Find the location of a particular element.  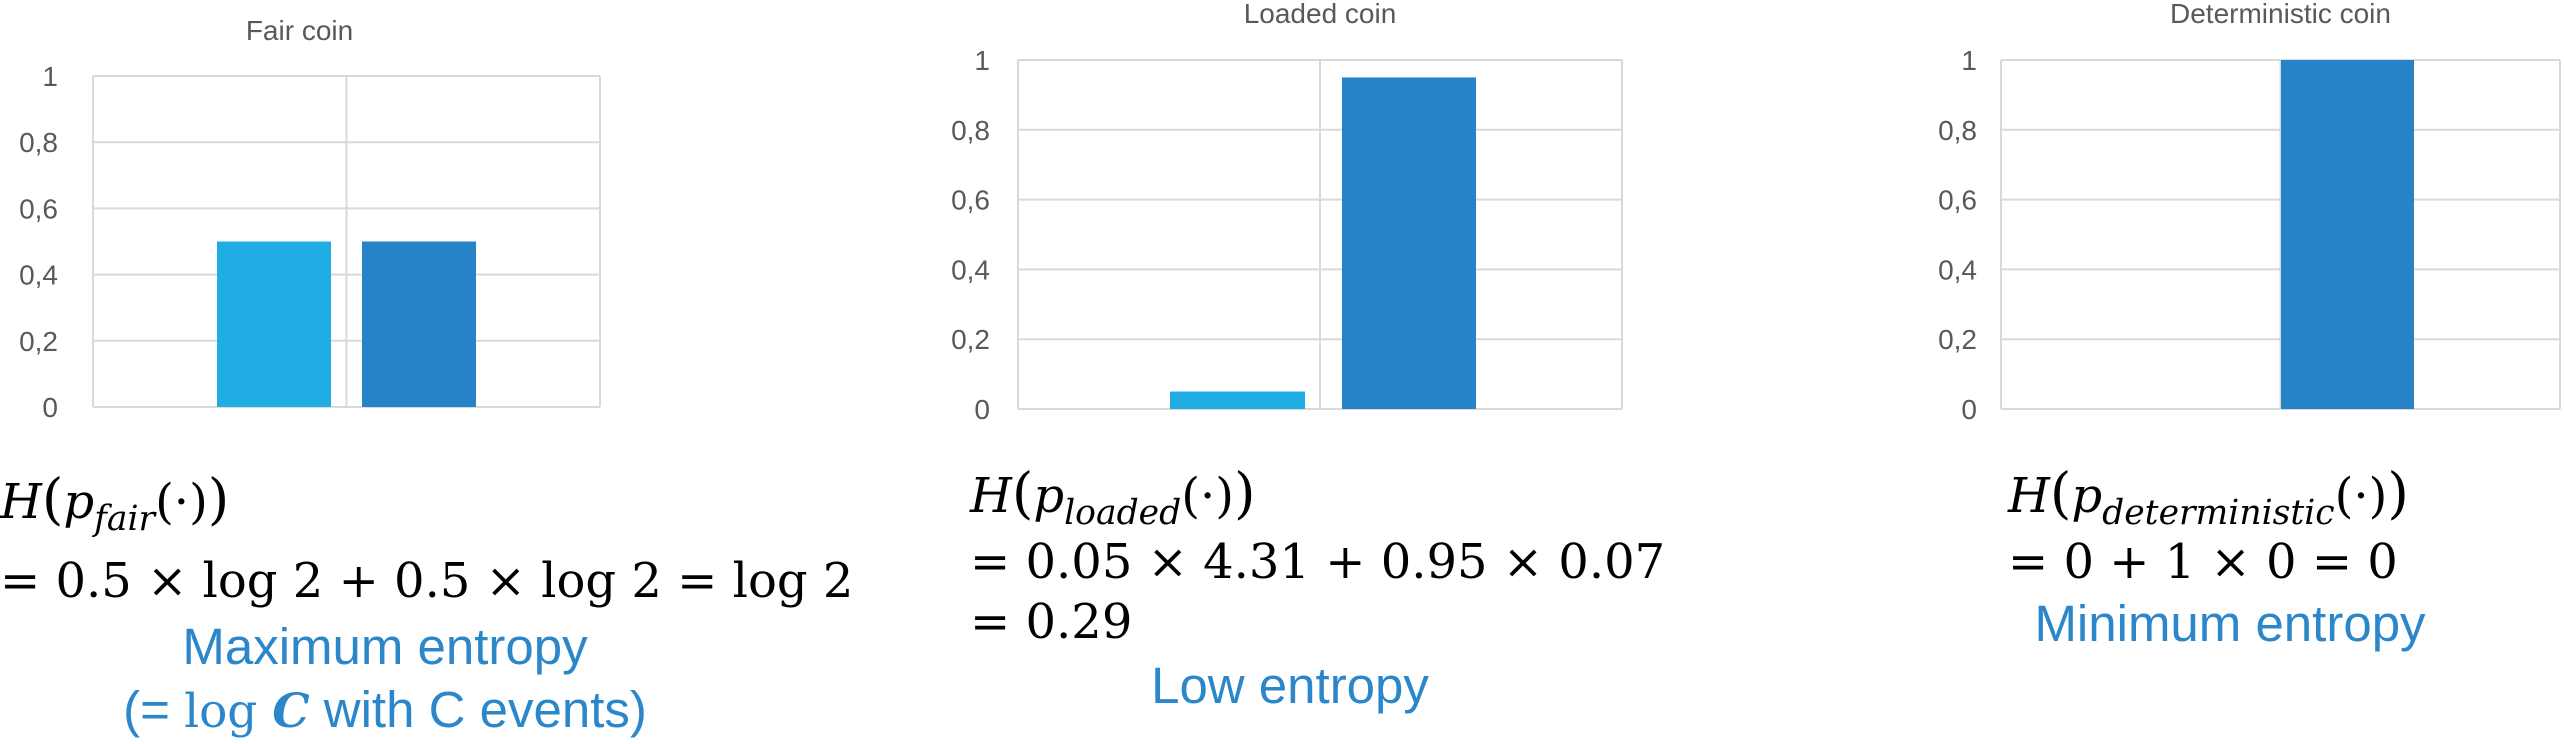

deterministic-entropy-formula-line1: H(pdeterministic(·)) is located at coordinates (2208, 498).